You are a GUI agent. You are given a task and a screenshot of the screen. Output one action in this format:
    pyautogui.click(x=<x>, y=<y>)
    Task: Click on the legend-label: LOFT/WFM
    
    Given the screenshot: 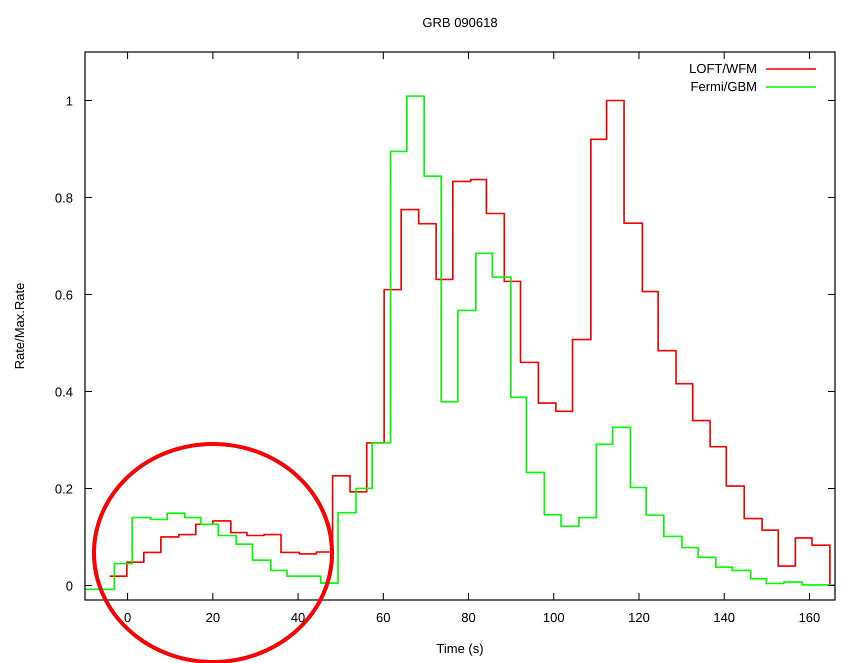 What is the action you would take?
    pyautogui.click(x=723, y=68)
    